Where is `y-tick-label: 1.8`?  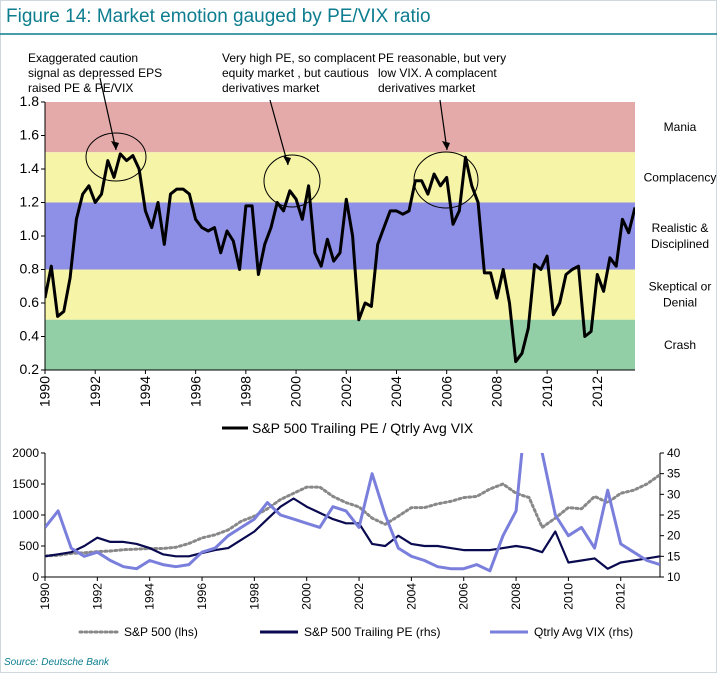 y-tick-label: 1.8 is located at coordinates (30, 101).